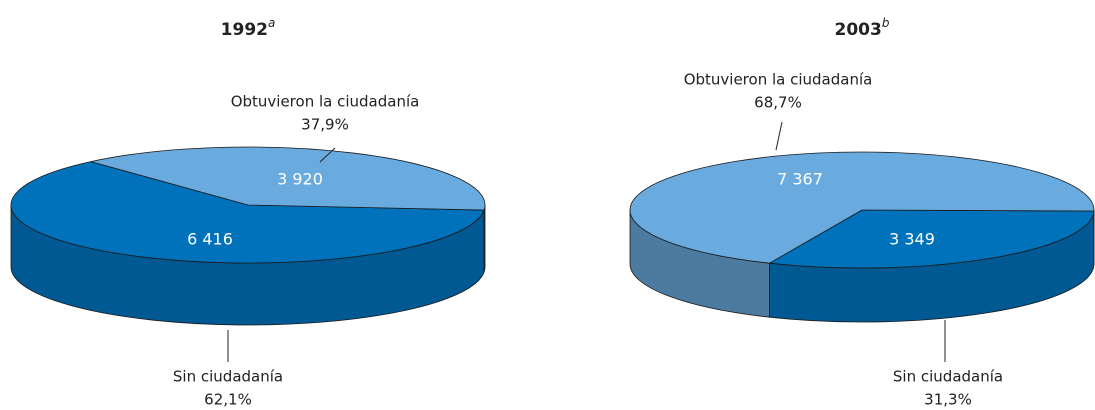 Image resolution: width=1095 pixels, height=410 pixels. Describe the element at coordinates (886, 23) in the screenshot. I see `title-note: b` at that location.